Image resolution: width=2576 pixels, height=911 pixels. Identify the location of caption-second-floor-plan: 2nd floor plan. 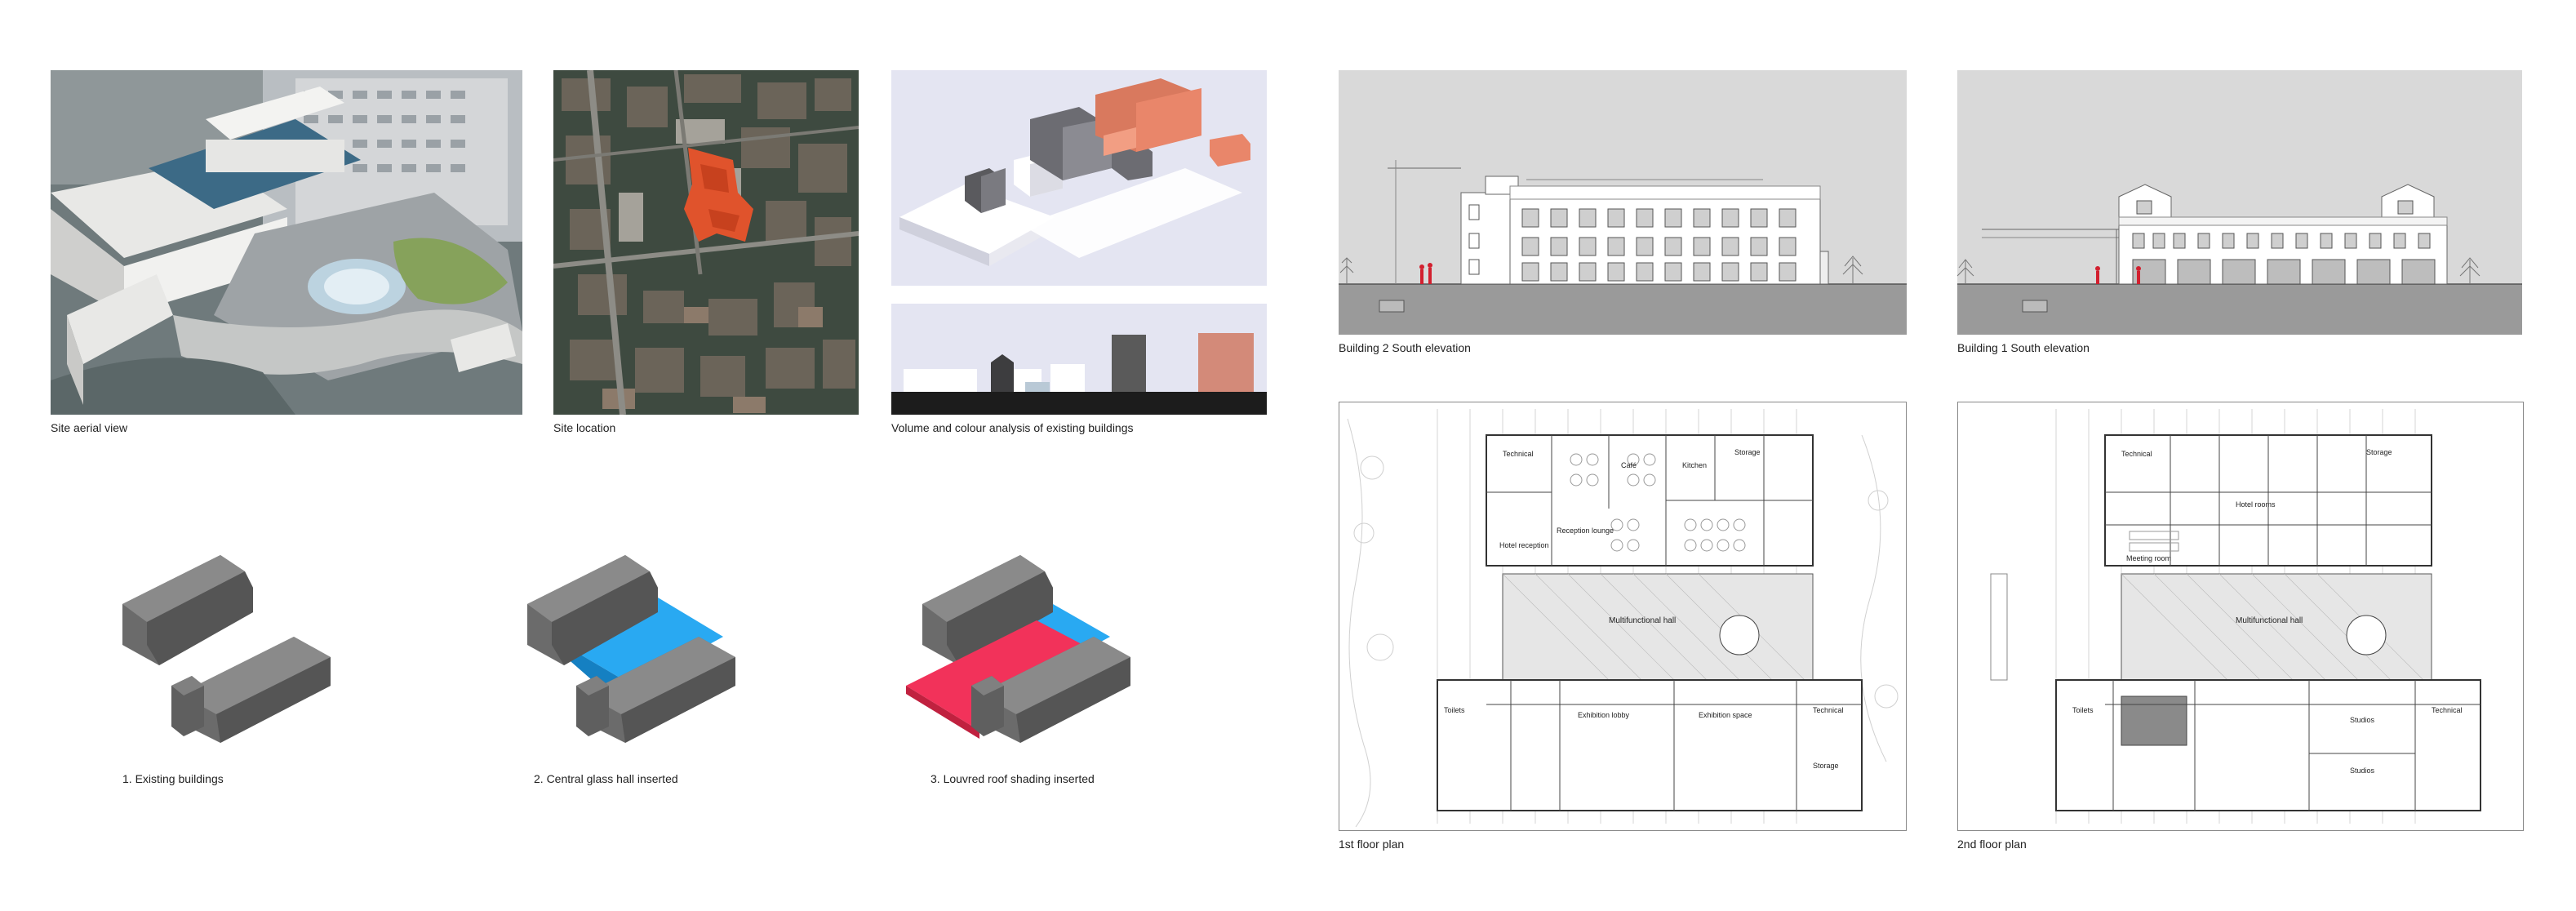
(1992, 844).